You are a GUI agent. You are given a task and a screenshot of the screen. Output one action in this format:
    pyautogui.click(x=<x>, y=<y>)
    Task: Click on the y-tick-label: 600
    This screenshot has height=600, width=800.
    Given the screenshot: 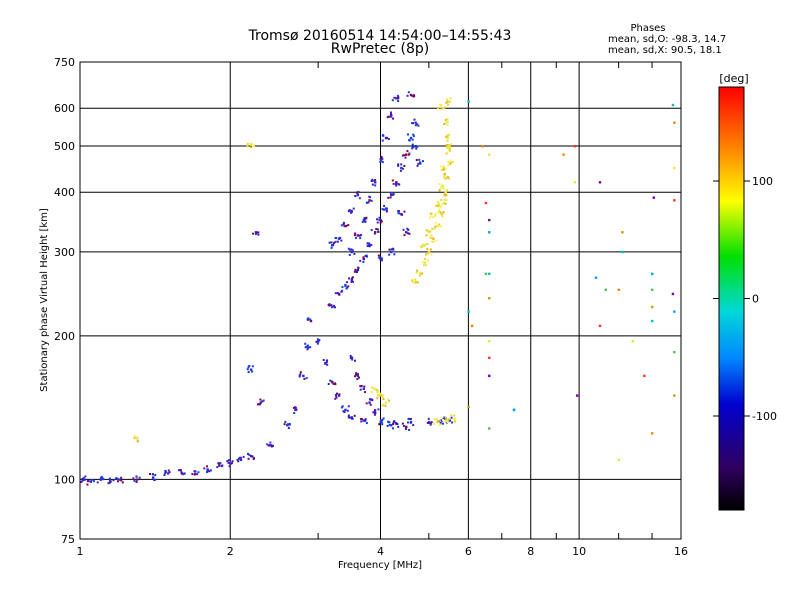 What is the action you would take?
    pyautogui.click(x=64, y=108)
    